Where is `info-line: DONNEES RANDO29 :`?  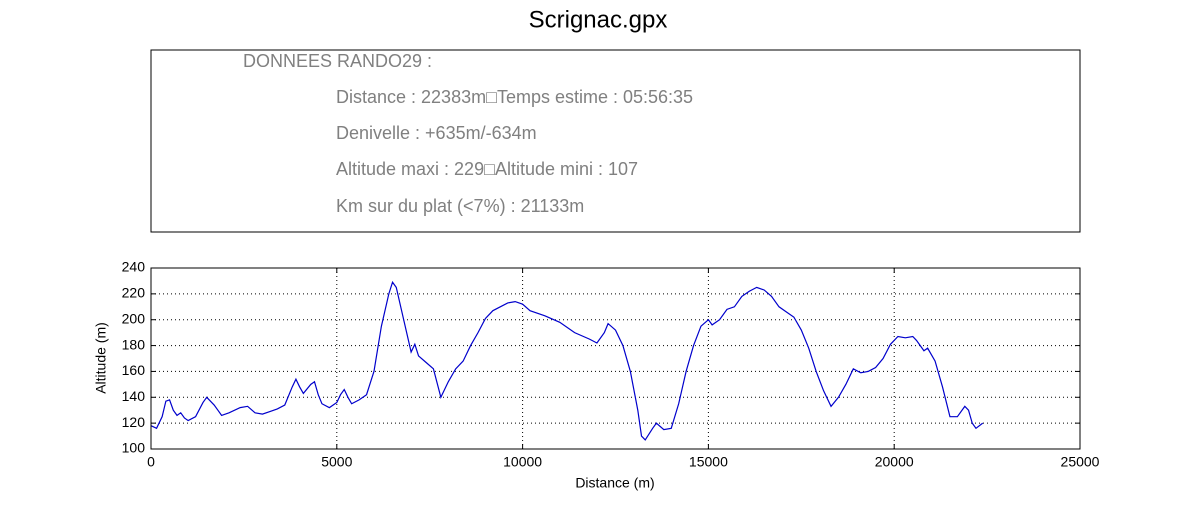 info-line: DONNEES RANDO29 : is located at coordinates (337, 61).